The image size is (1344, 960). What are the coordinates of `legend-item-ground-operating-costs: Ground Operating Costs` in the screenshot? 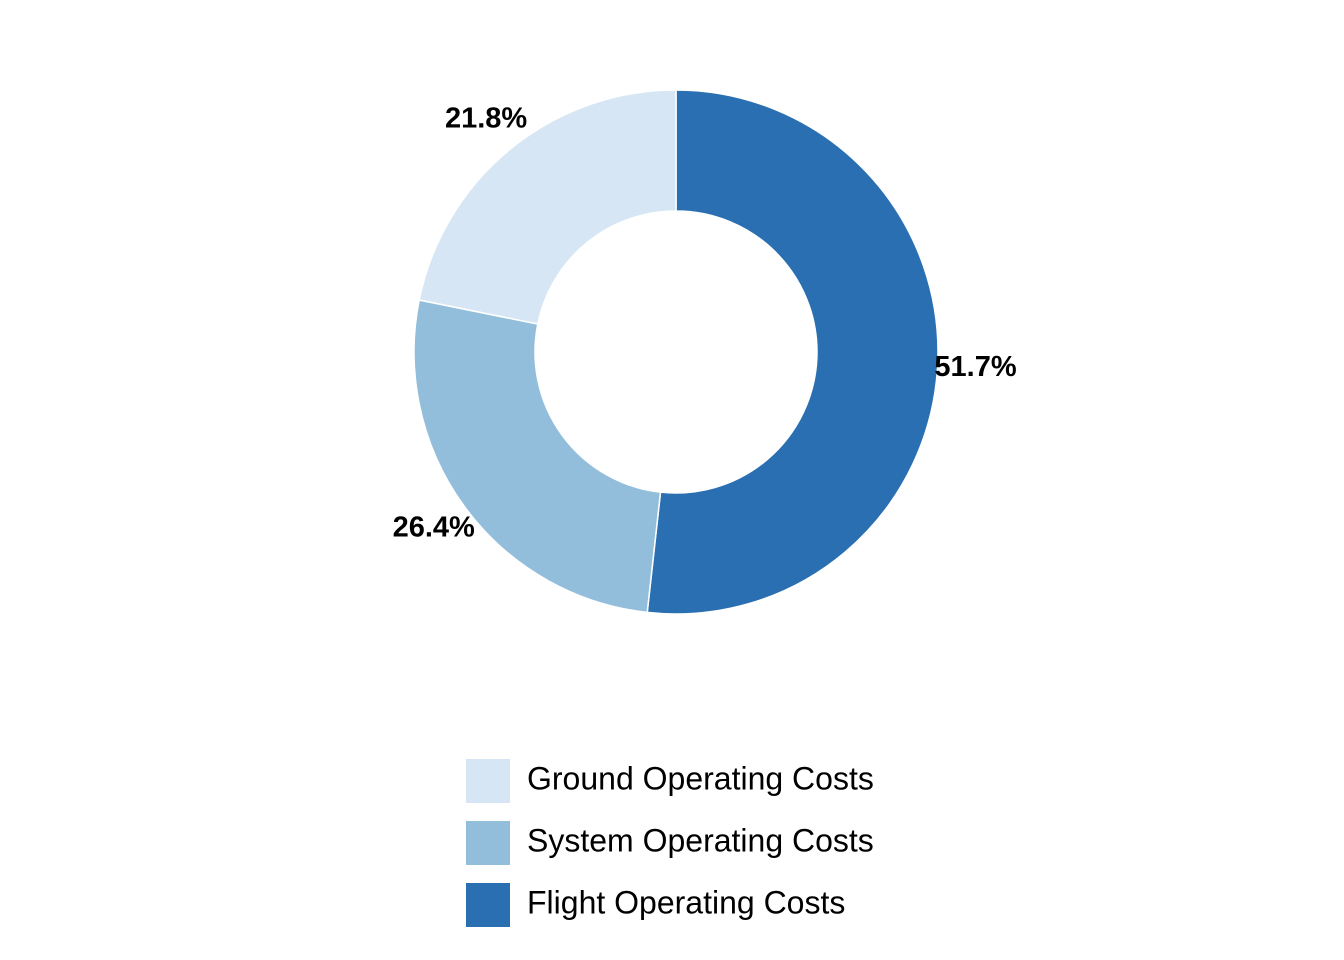 It's located at (670, 781).